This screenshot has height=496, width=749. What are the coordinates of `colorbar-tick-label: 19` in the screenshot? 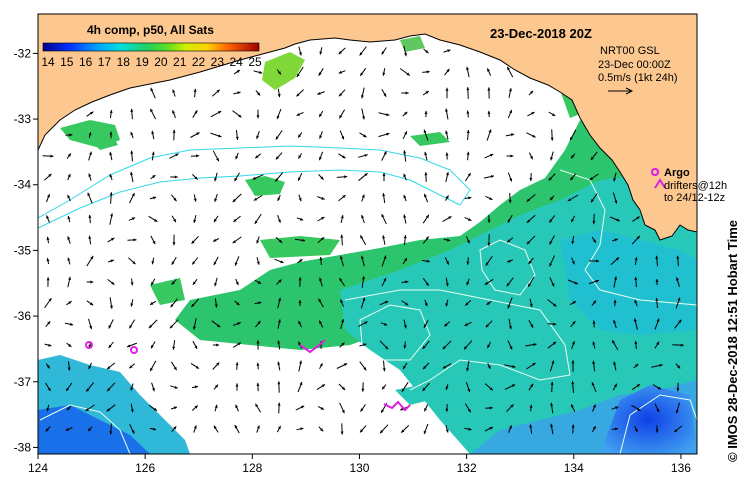 It's located at (142, 62).